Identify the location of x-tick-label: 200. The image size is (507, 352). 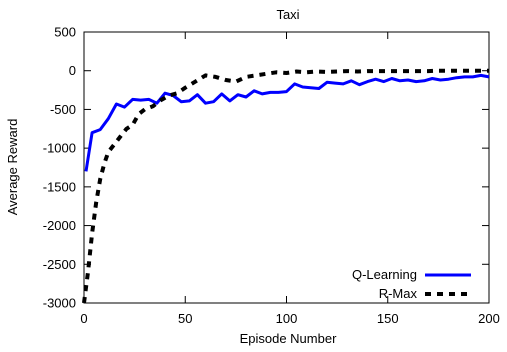
(489, 318).